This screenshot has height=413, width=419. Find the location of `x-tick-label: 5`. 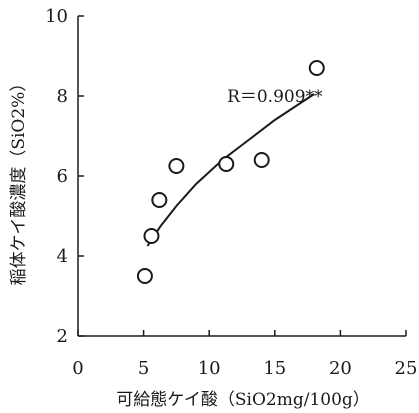

x-tick-label: 5 is located at coordinates (143, 368).